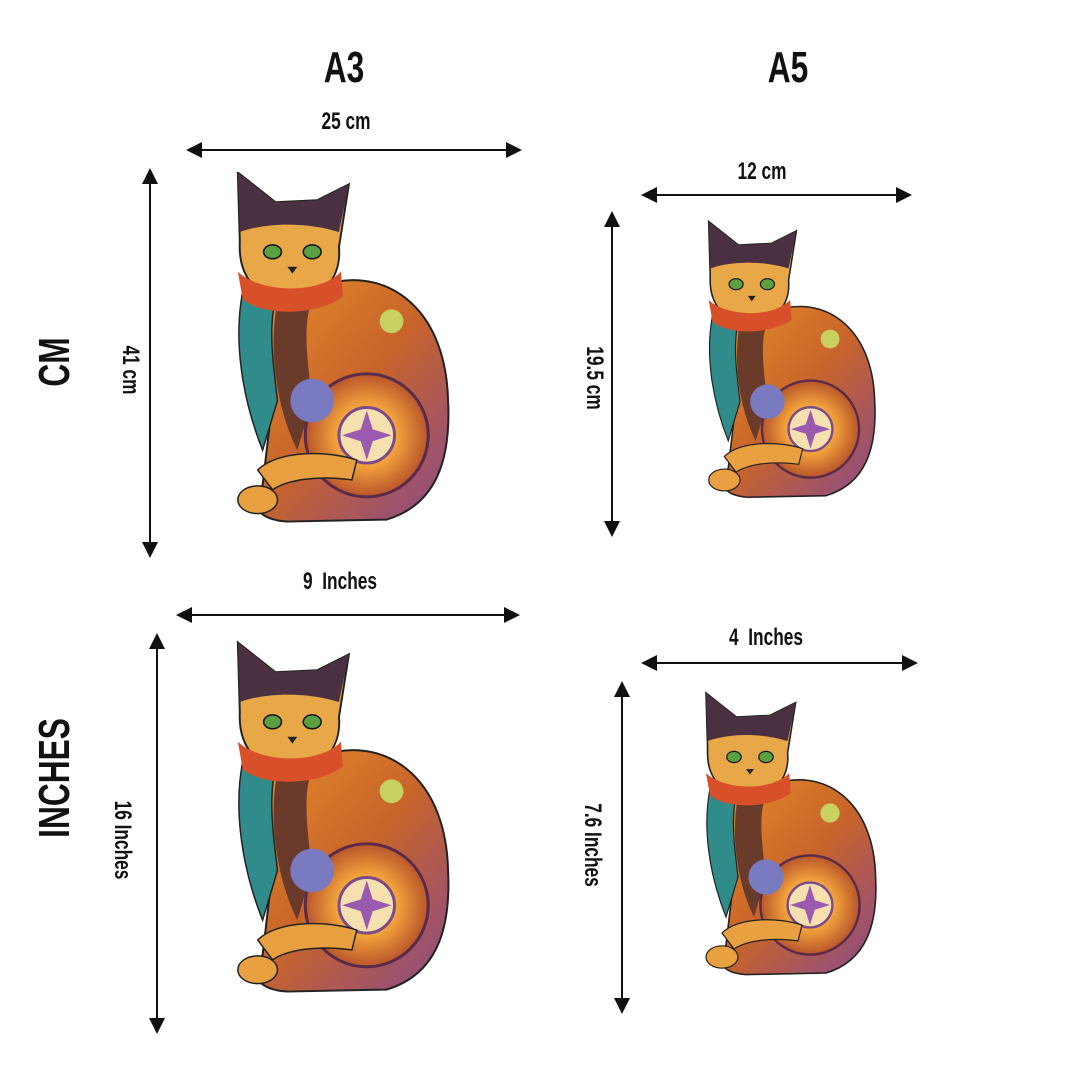 The width and height of the screenshot is (1080, 1080). What do you see at coordinates (762, 171) in the screenshot?
I see `a5-cm-width-label: 12 cm` at bounding box center [762, 171].